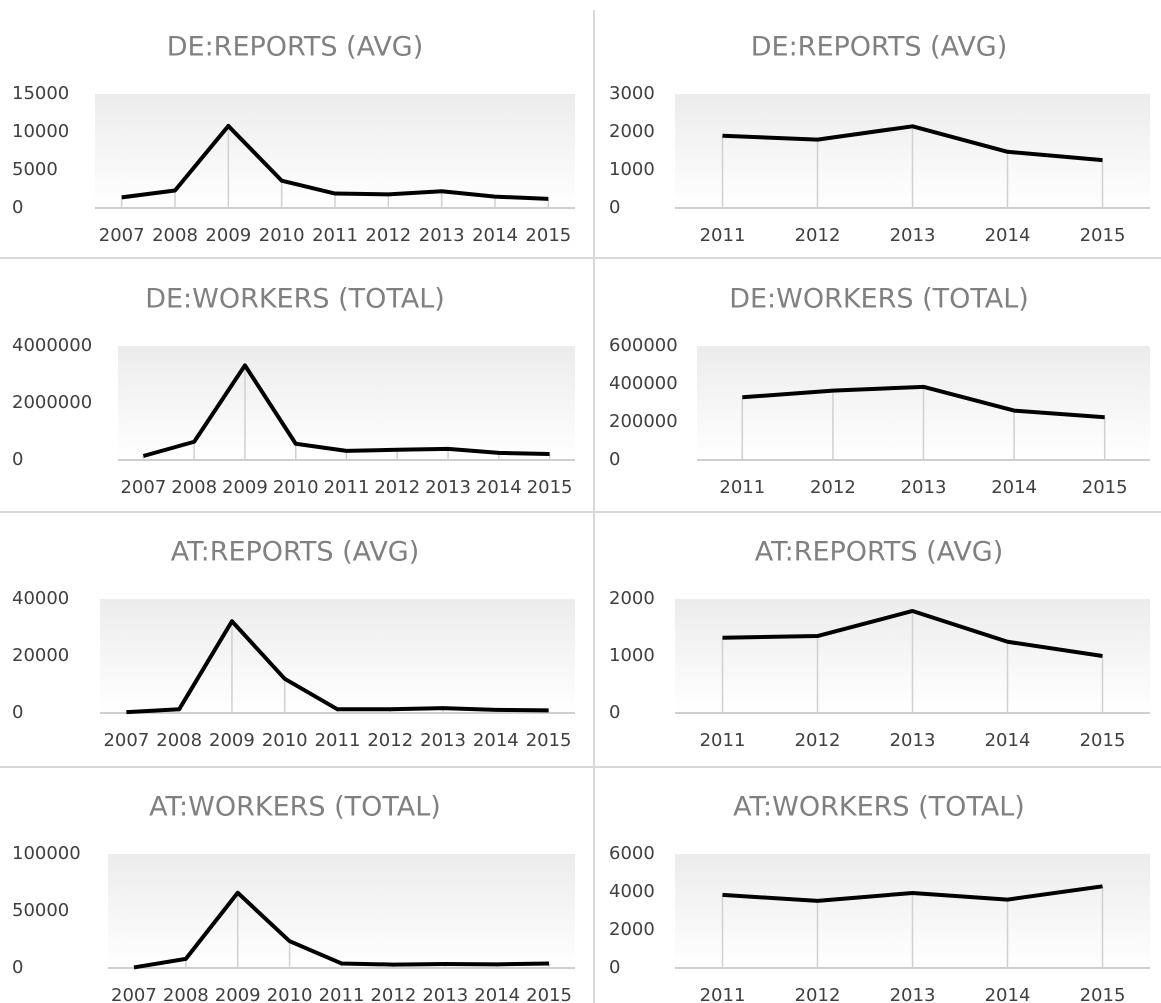  What do you see at coordinates (40, 910) in the screenshot?
I see `y-tick-label: 50000` at bounding box center [40, 910].